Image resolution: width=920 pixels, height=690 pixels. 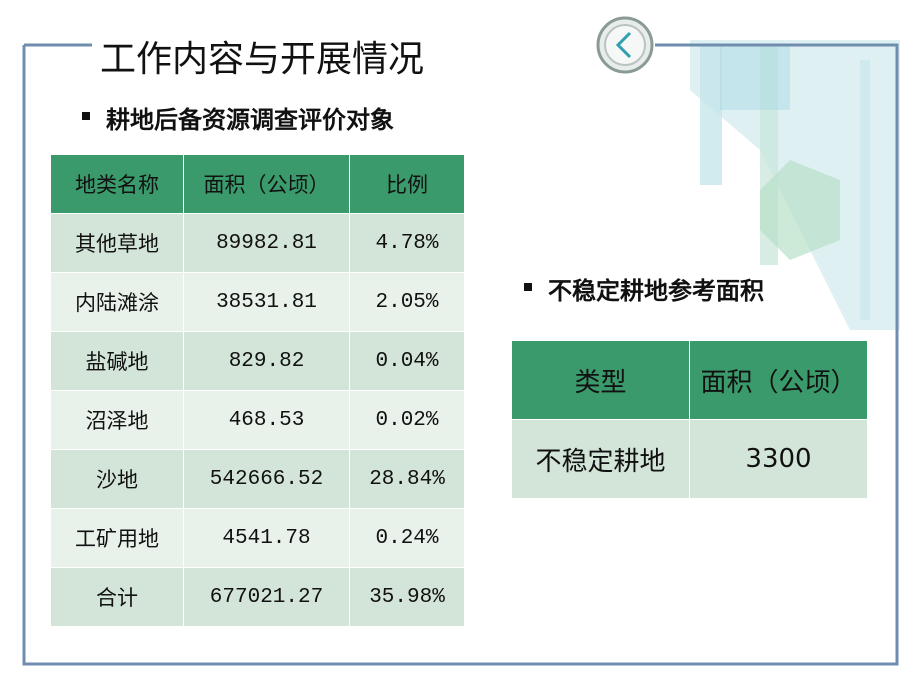 What do you see at coordinates (266, 243) in the screenshot?
I see `cell: 89982.81` at bounding box center [266, 243].